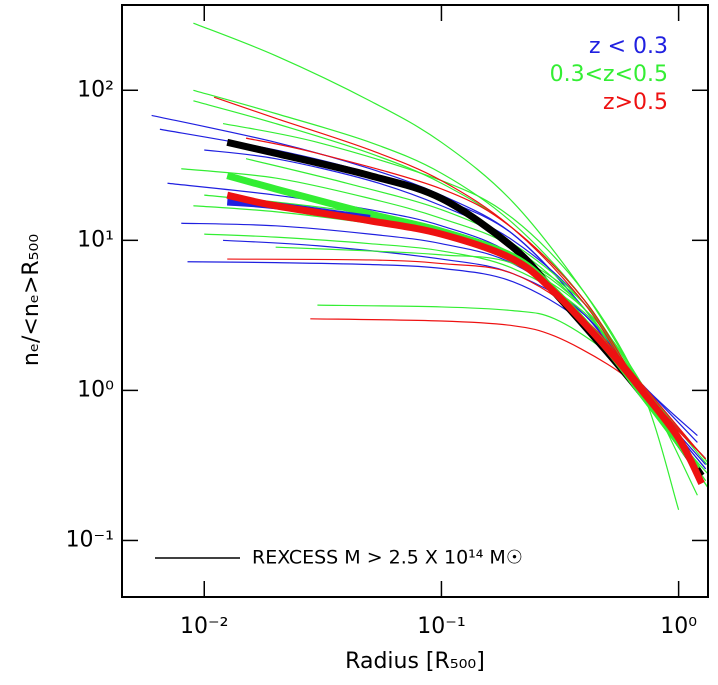 The height and width of the screenshot is (685, 718). What do you see at coordinates (678, 626) in the screenshot?
I see `x-tick-label: 10⁰` at bounding box center [678, 626].